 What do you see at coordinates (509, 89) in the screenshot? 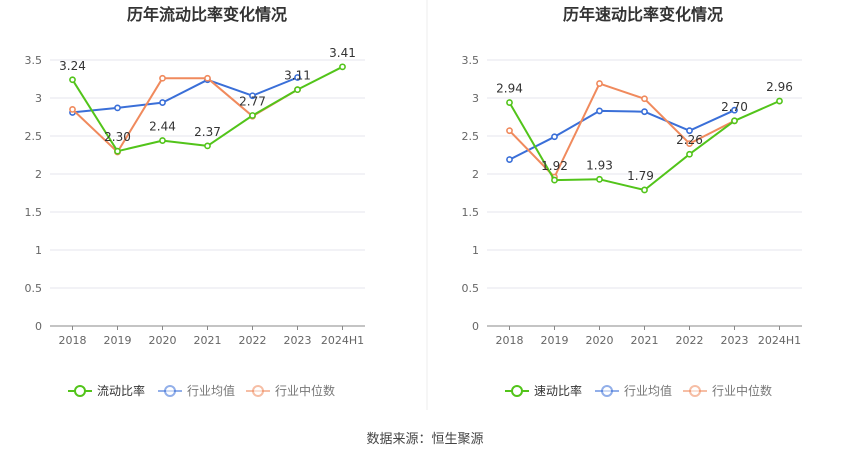
I see `data-label: 2.94` at bounding box center [509, 89].